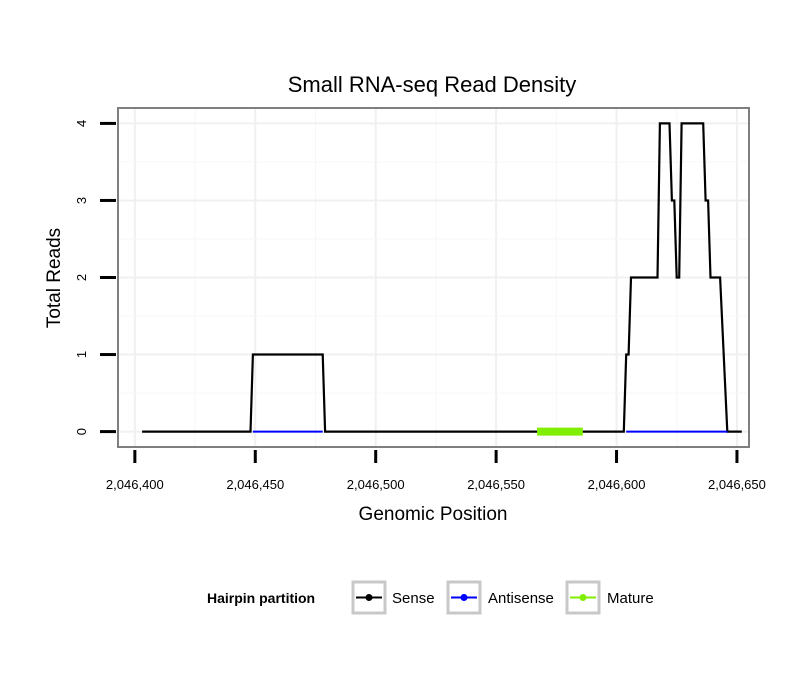 Image resolution: width=810 pixels, height=690 pixels. Describe the element at coordinates (376, 484) in the screenshot. I see `x-tick-label: 2,046,500` at that location.